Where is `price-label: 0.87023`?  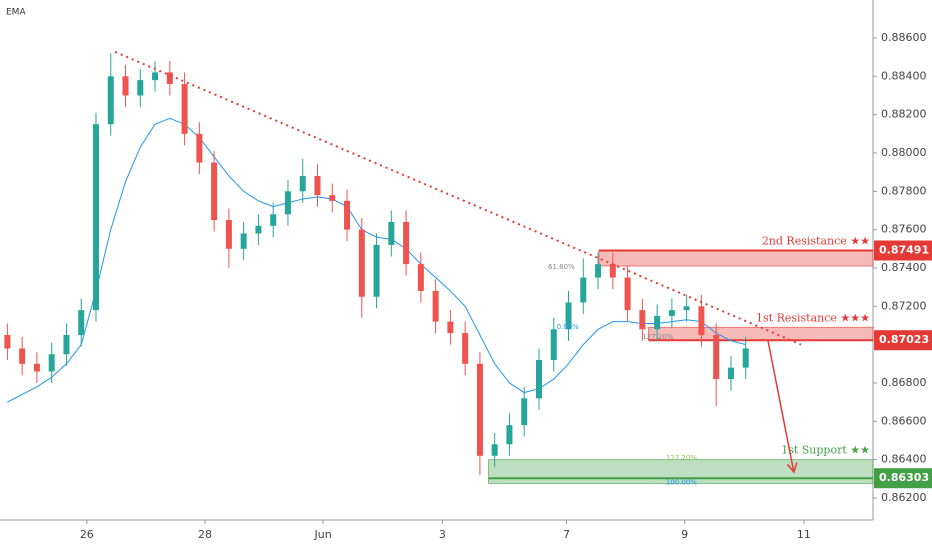 price-label: 0.87023 is located at coordinates (904, 339).